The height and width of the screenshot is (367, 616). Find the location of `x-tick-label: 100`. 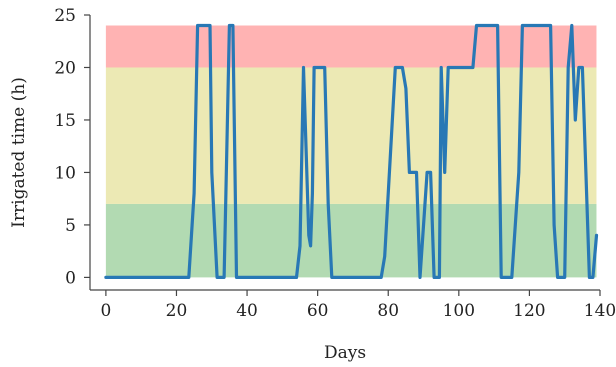

x-tick-label: 100 is located at coordinates (459, 311).